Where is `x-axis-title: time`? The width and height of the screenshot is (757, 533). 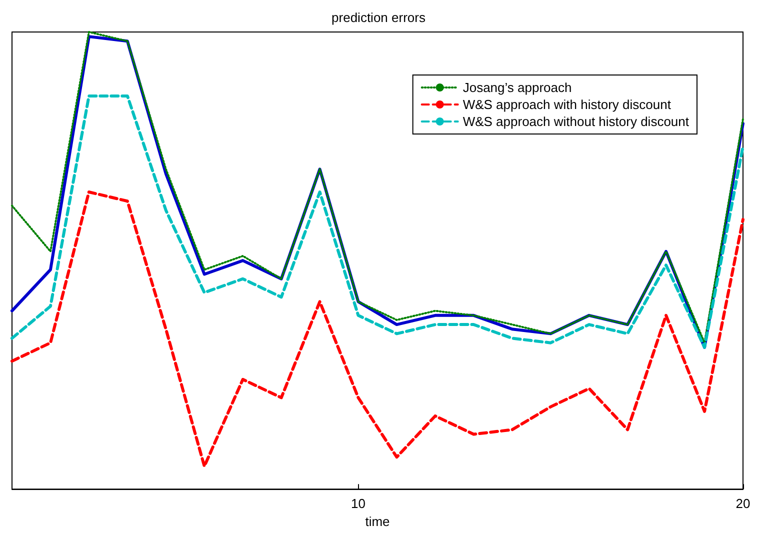
x-axis-title: time is located at coordinates (377, 521).